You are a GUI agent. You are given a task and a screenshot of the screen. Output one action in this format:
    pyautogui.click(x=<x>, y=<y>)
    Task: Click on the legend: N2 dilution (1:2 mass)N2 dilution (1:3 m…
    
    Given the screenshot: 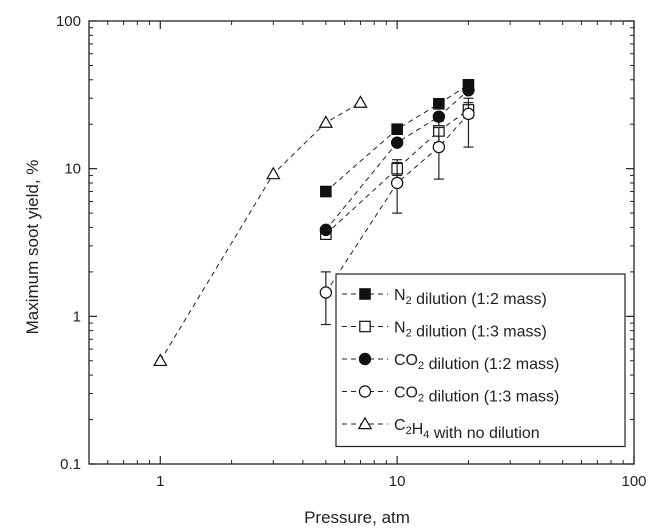 What is the action you would take?
    pyautogui.click(x=480, y=360)
    